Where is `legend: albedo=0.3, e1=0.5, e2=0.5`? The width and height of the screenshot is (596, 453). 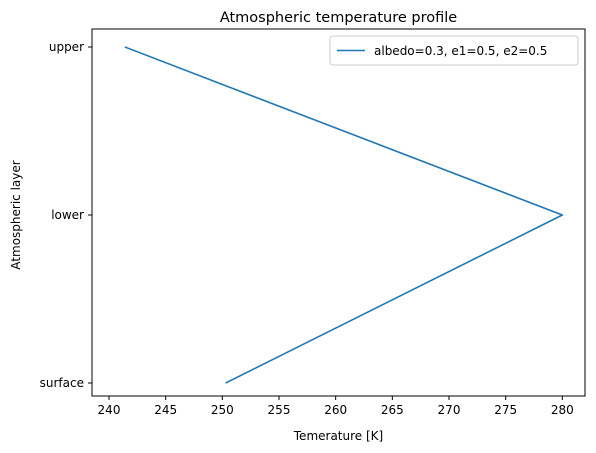
legend: albedo=0.3, e1=0.5, e2=0.5 is located at coordinates (454, 50).